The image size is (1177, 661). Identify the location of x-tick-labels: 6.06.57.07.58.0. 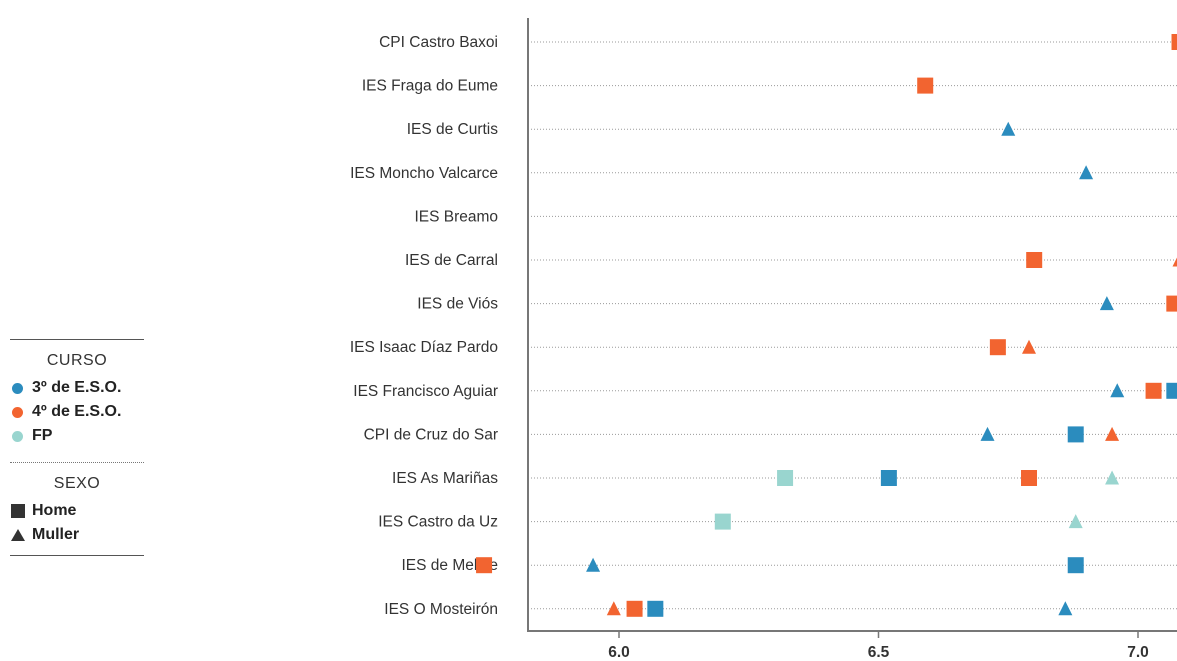
(878, 646).